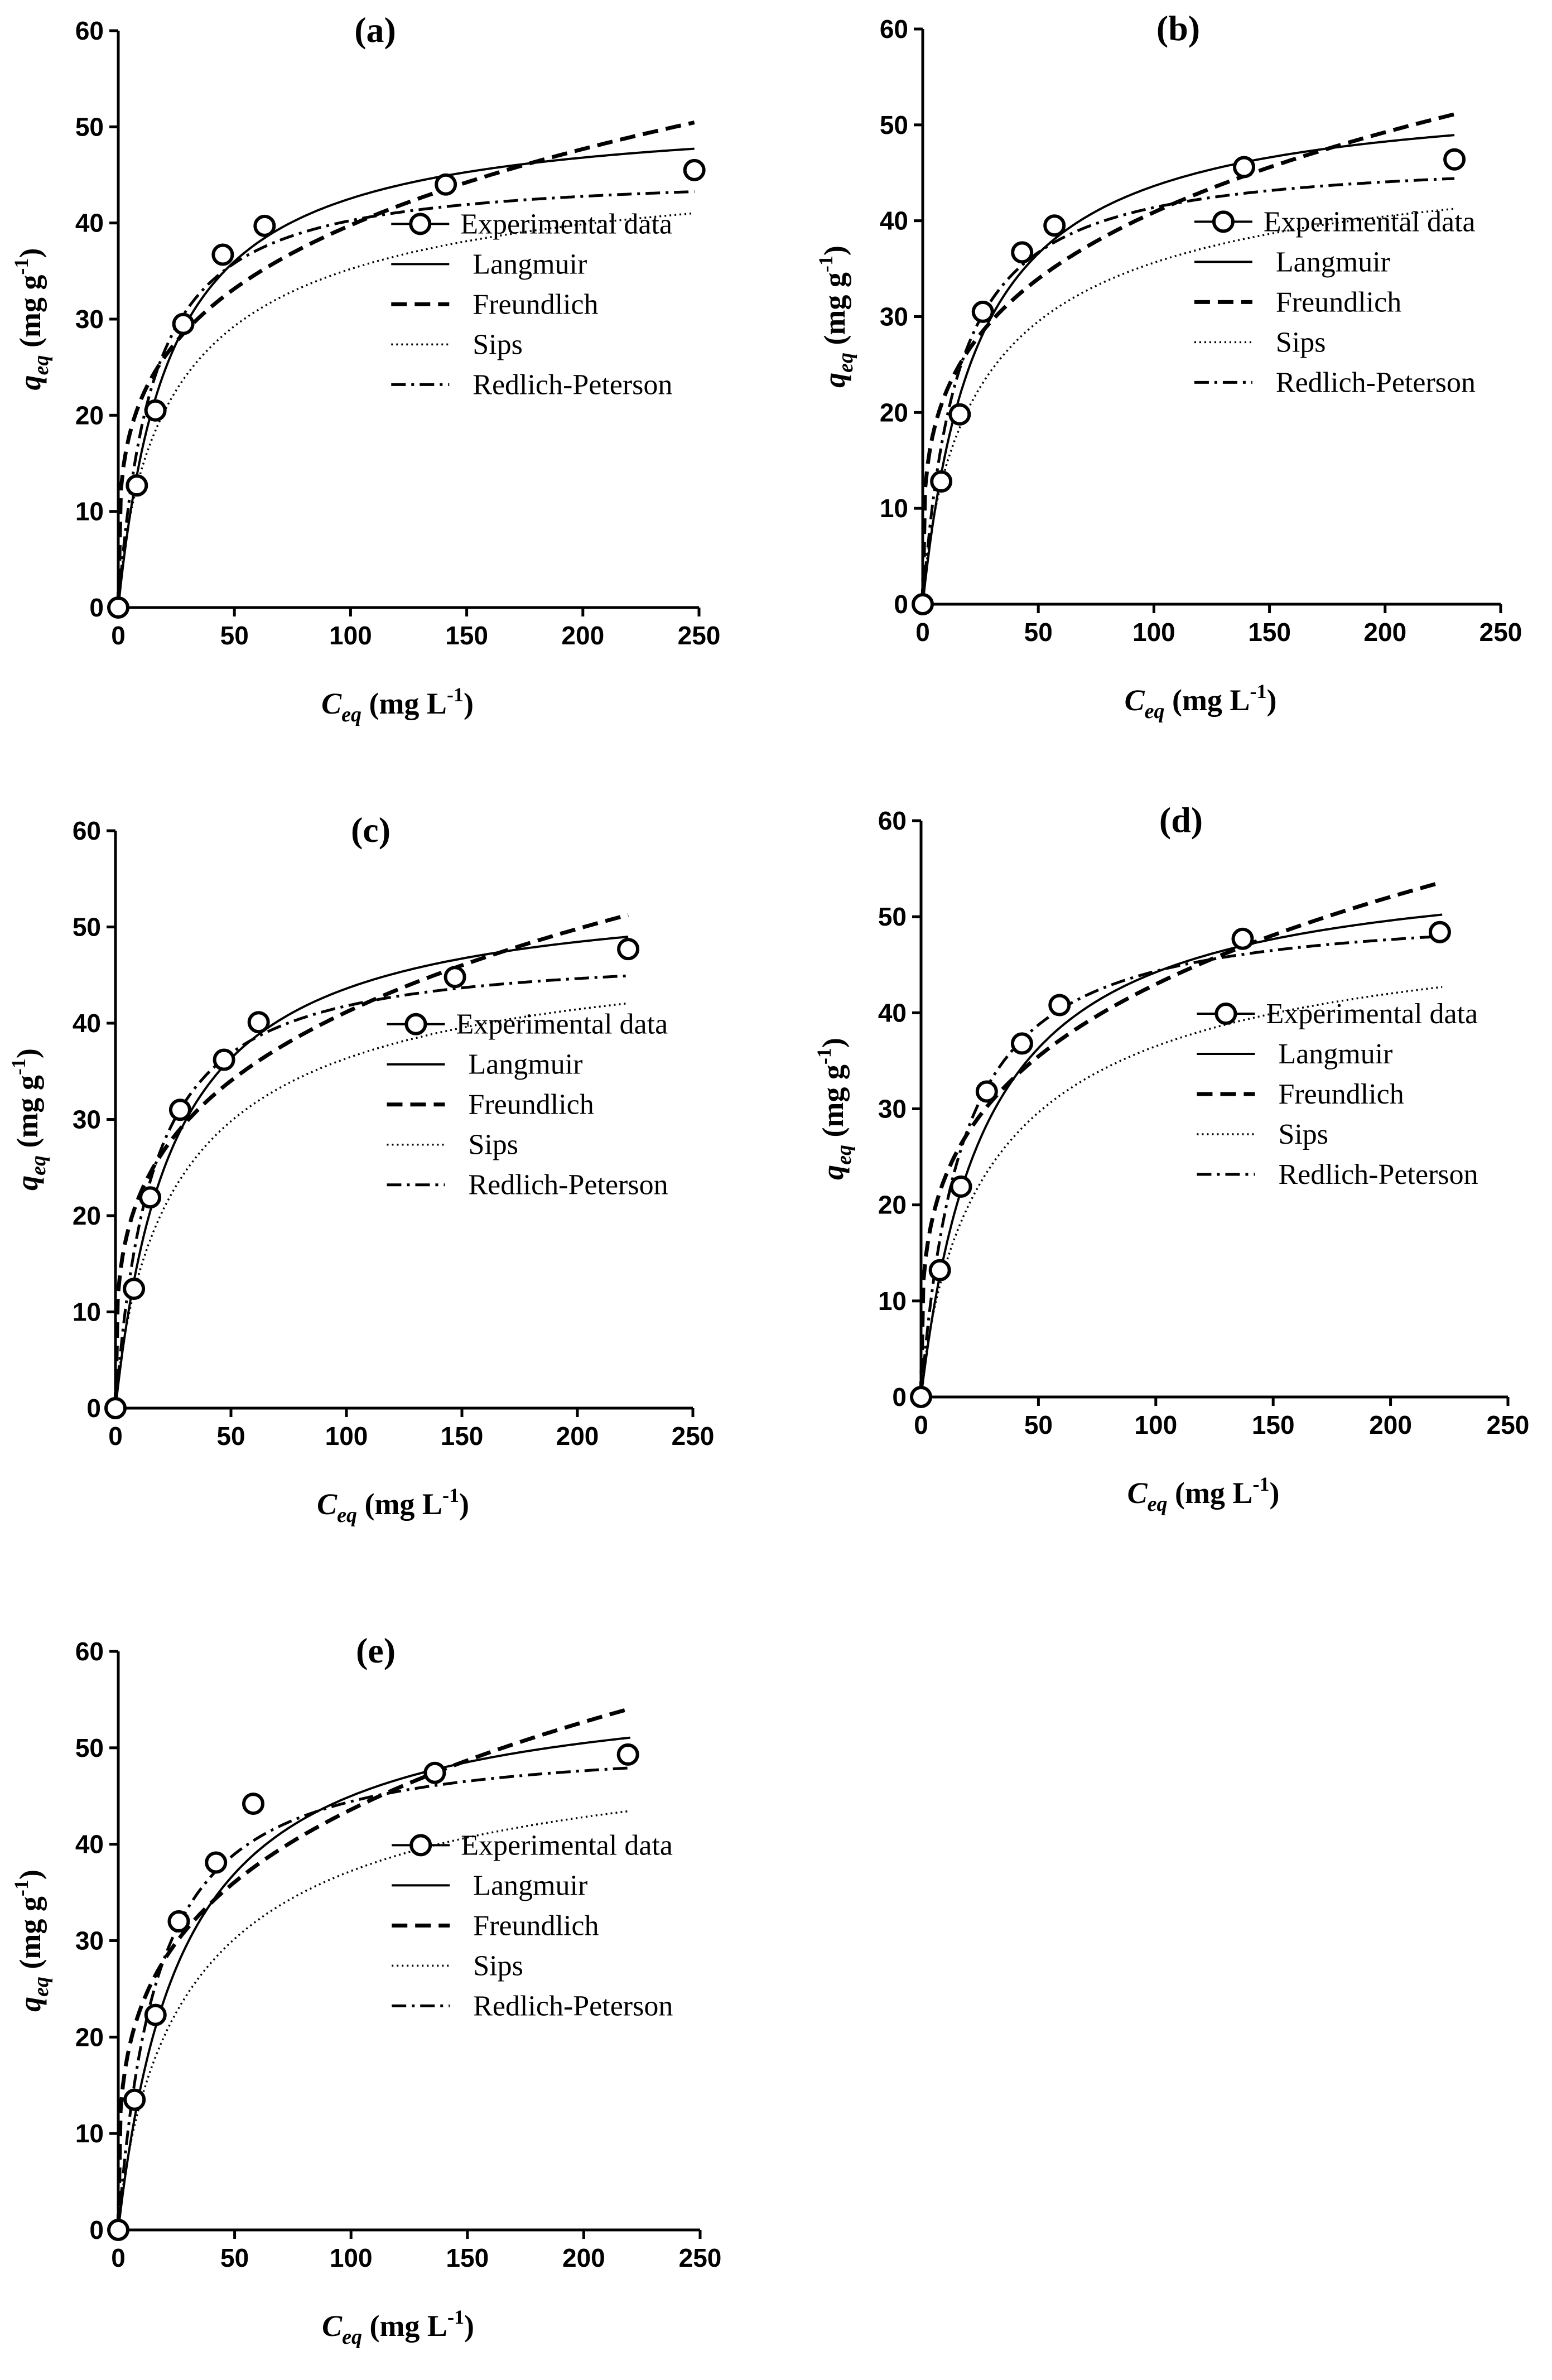 Image resolution: width=1552 pixels, height=2380 pixels. What do you see at coordinates (89, 1747) in the screenshot?
I see `y-tick-label: 50` at bounding box center [89, 1747].